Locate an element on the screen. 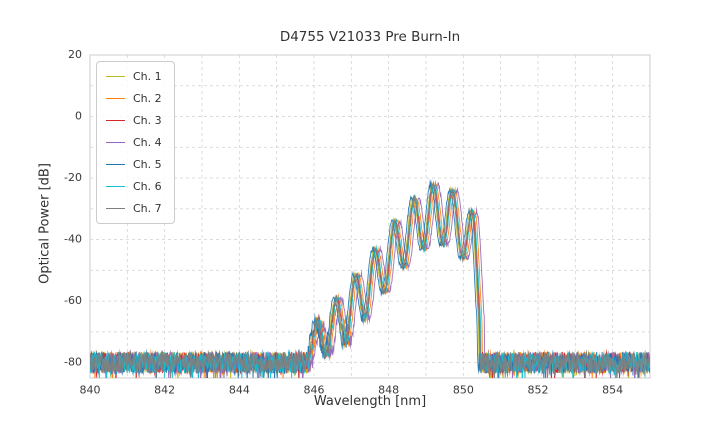 The width and height of the screenshot is (720, 432). legend-label: Ch. 7 is located at coordinates (147, 208).